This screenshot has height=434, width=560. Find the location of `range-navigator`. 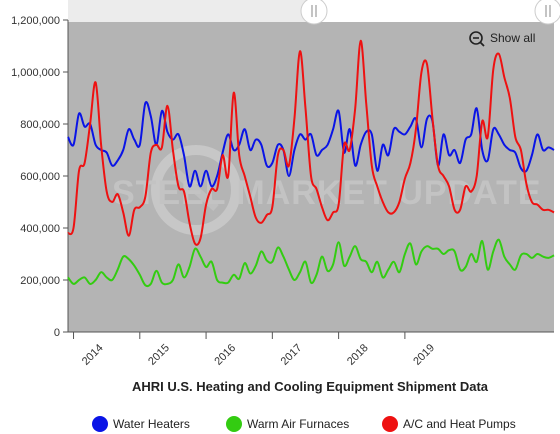

range-navigator is located at coordinates (314, 12).